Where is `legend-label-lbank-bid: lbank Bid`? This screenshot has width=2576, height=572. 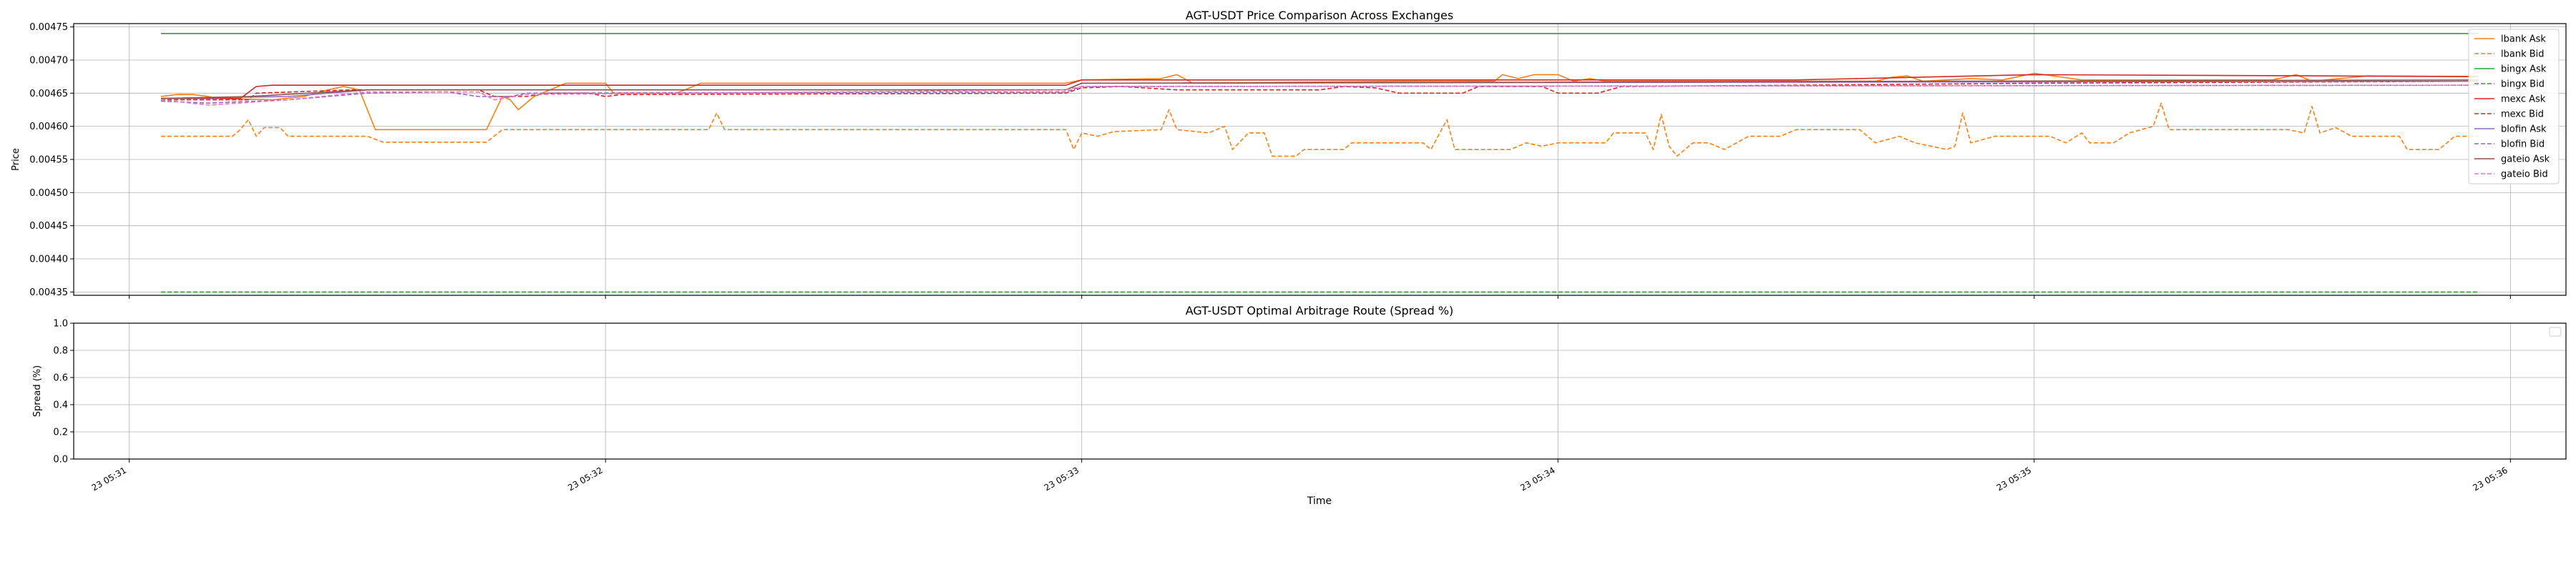
legend-label-lbank-bid: lbank Bid is located at coordinates (2523, 54).